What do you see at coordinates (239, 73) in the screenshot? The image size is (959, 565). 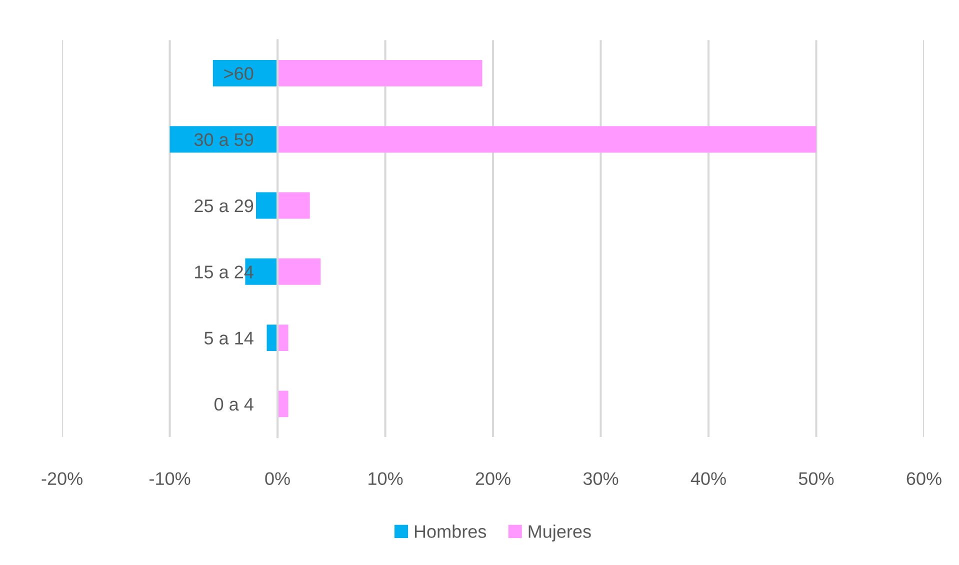 I see `y-tick-label: >60` at bounding box center [239, 73].